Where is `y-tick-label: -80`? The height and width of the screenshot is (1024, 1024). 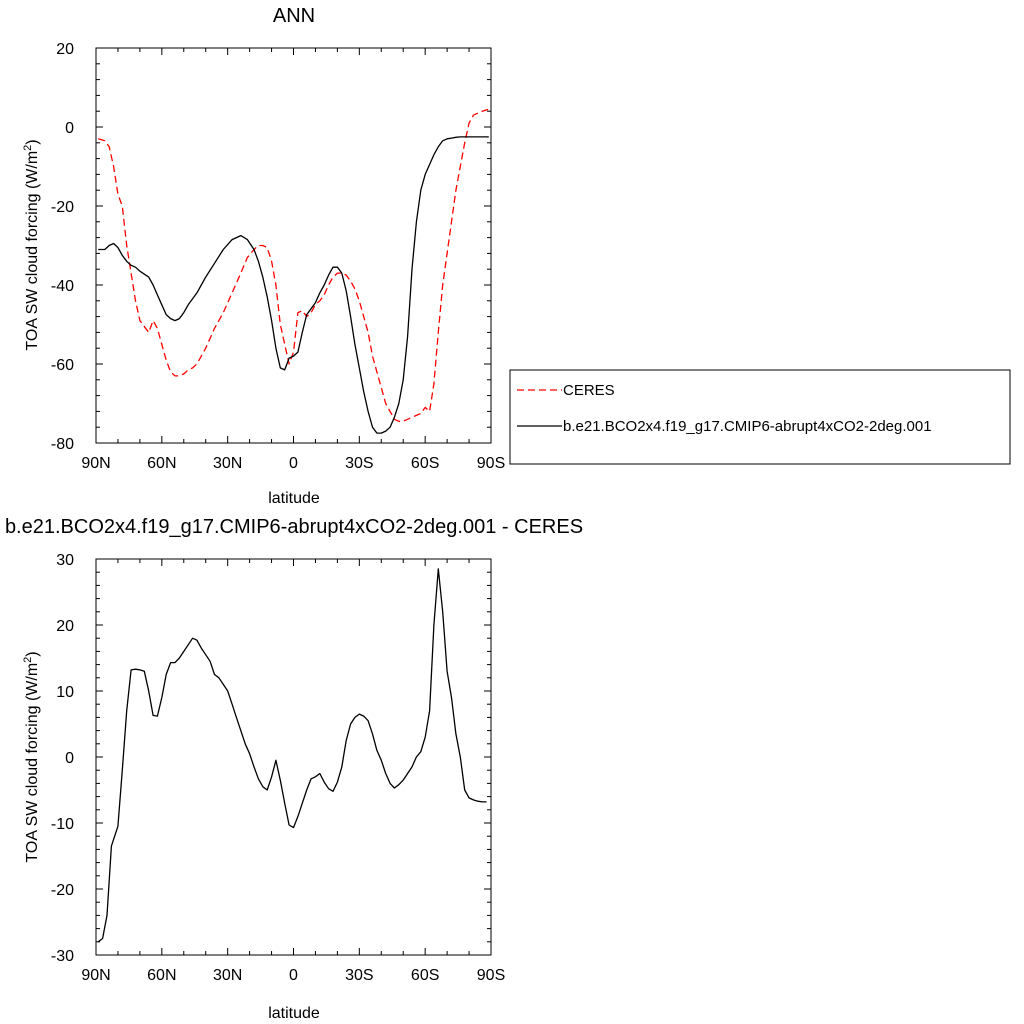
y-tick-label: -80 is located at coordinates (62, 444).